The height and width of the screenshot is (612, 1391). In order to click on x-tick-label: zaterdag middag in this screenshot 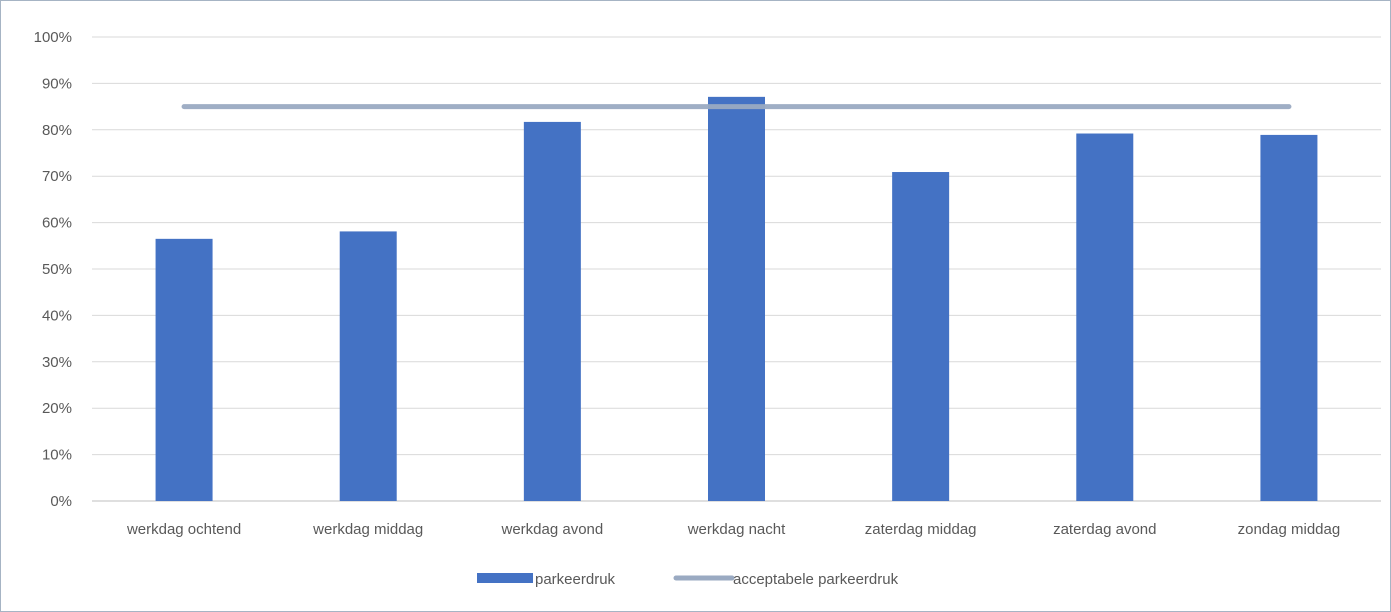, I will do `click(921, 529)`.